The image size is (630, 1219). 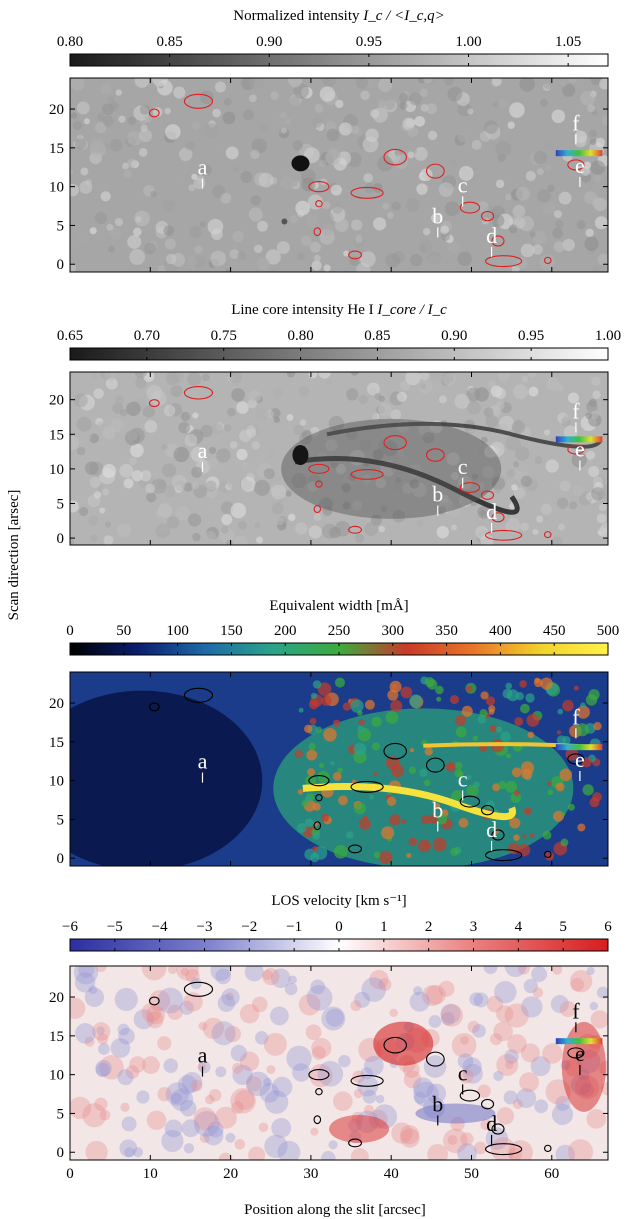 What do you see at coordinates (230, 1174) in the screenshot?
I see `x-tick-label: 20` at bounding box center [230, 1174].